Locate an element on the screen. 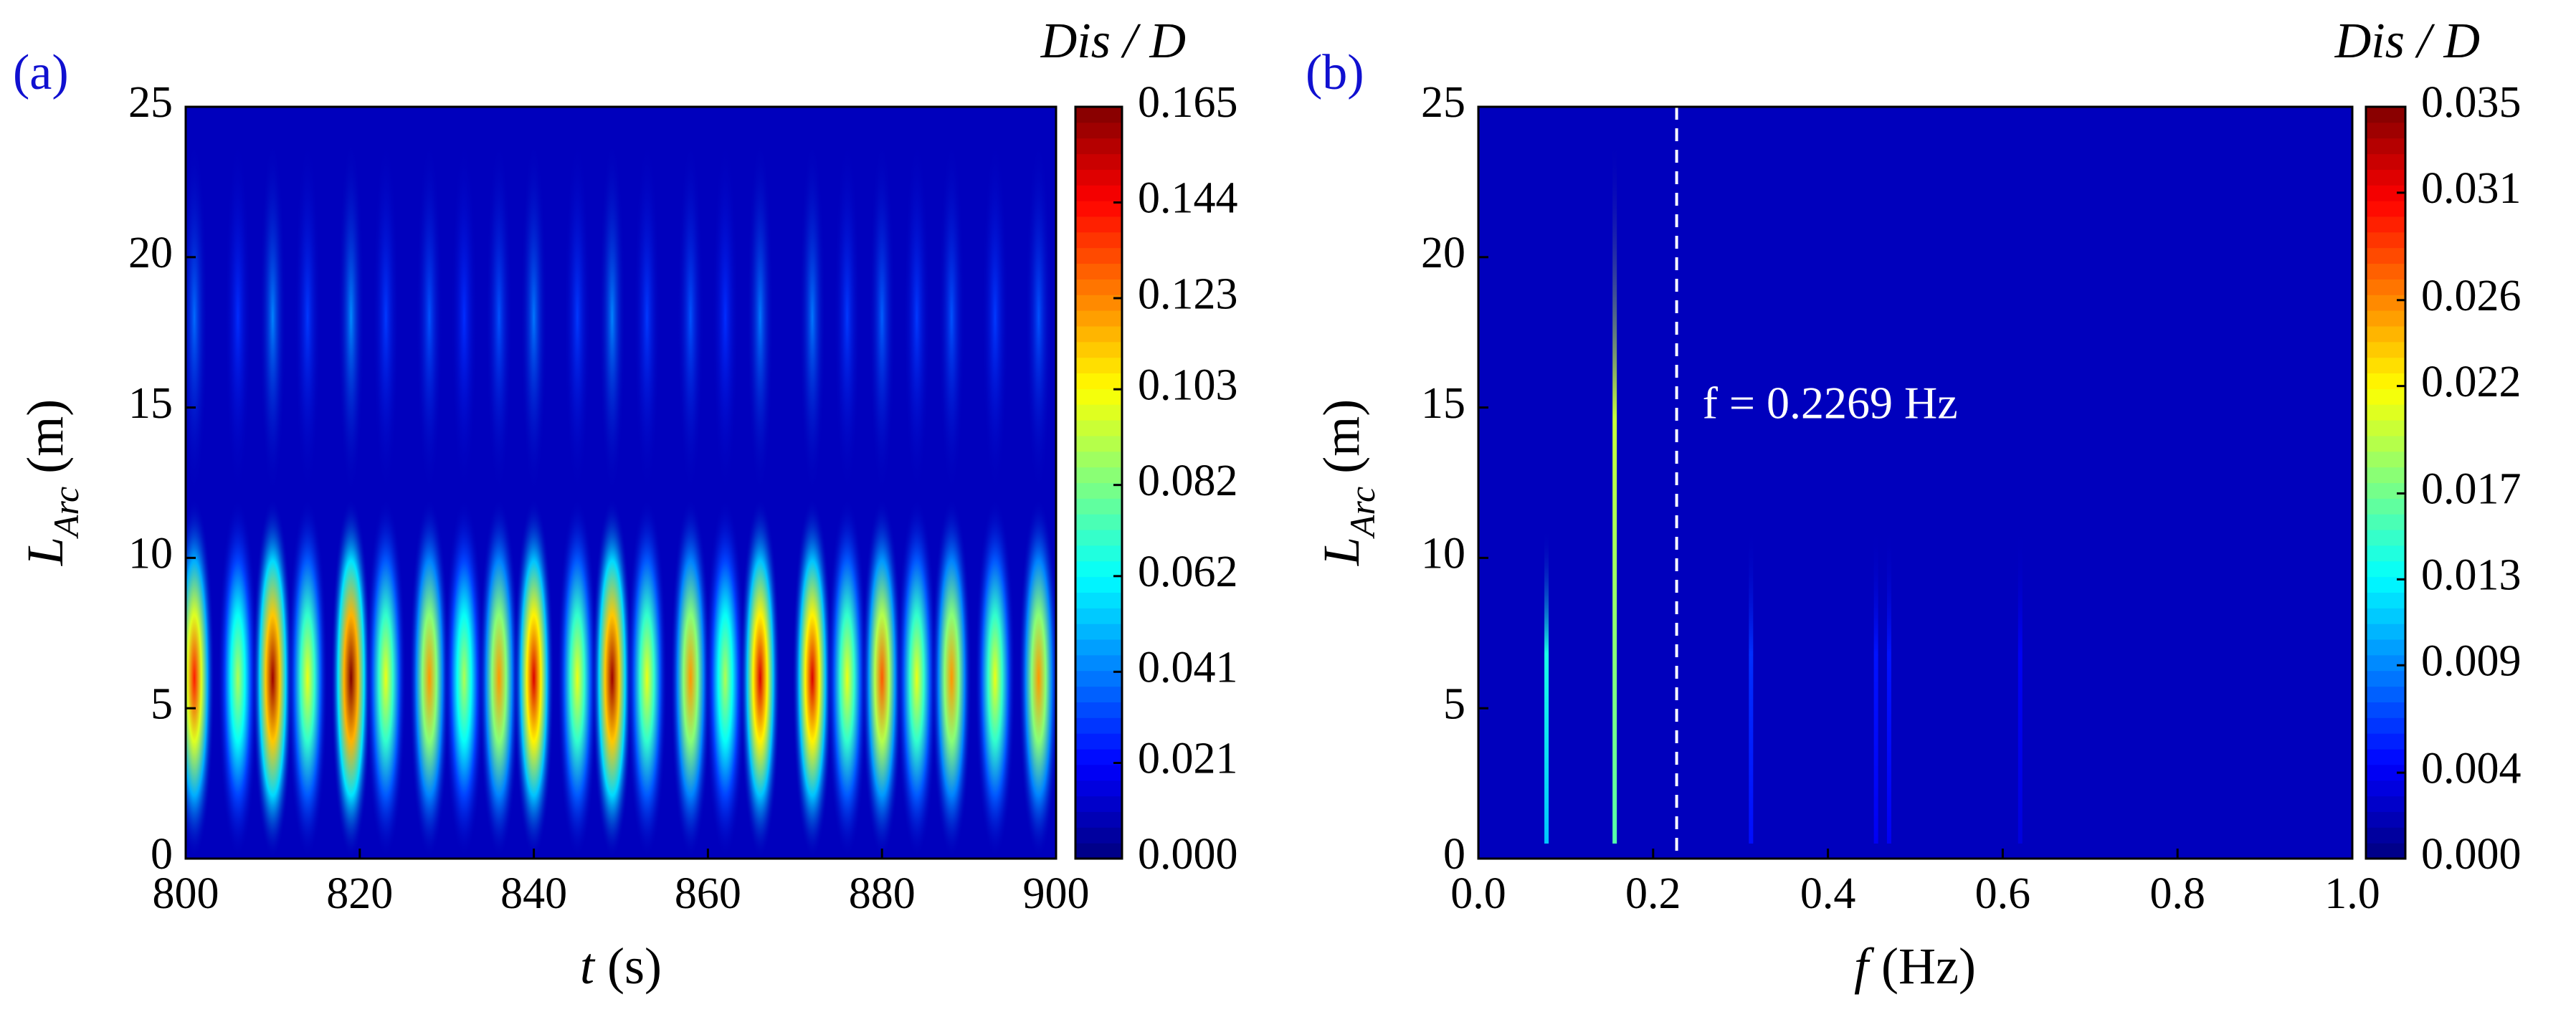  colorbar-tick-label: 0.009 is located at coordinates (2471, 660).